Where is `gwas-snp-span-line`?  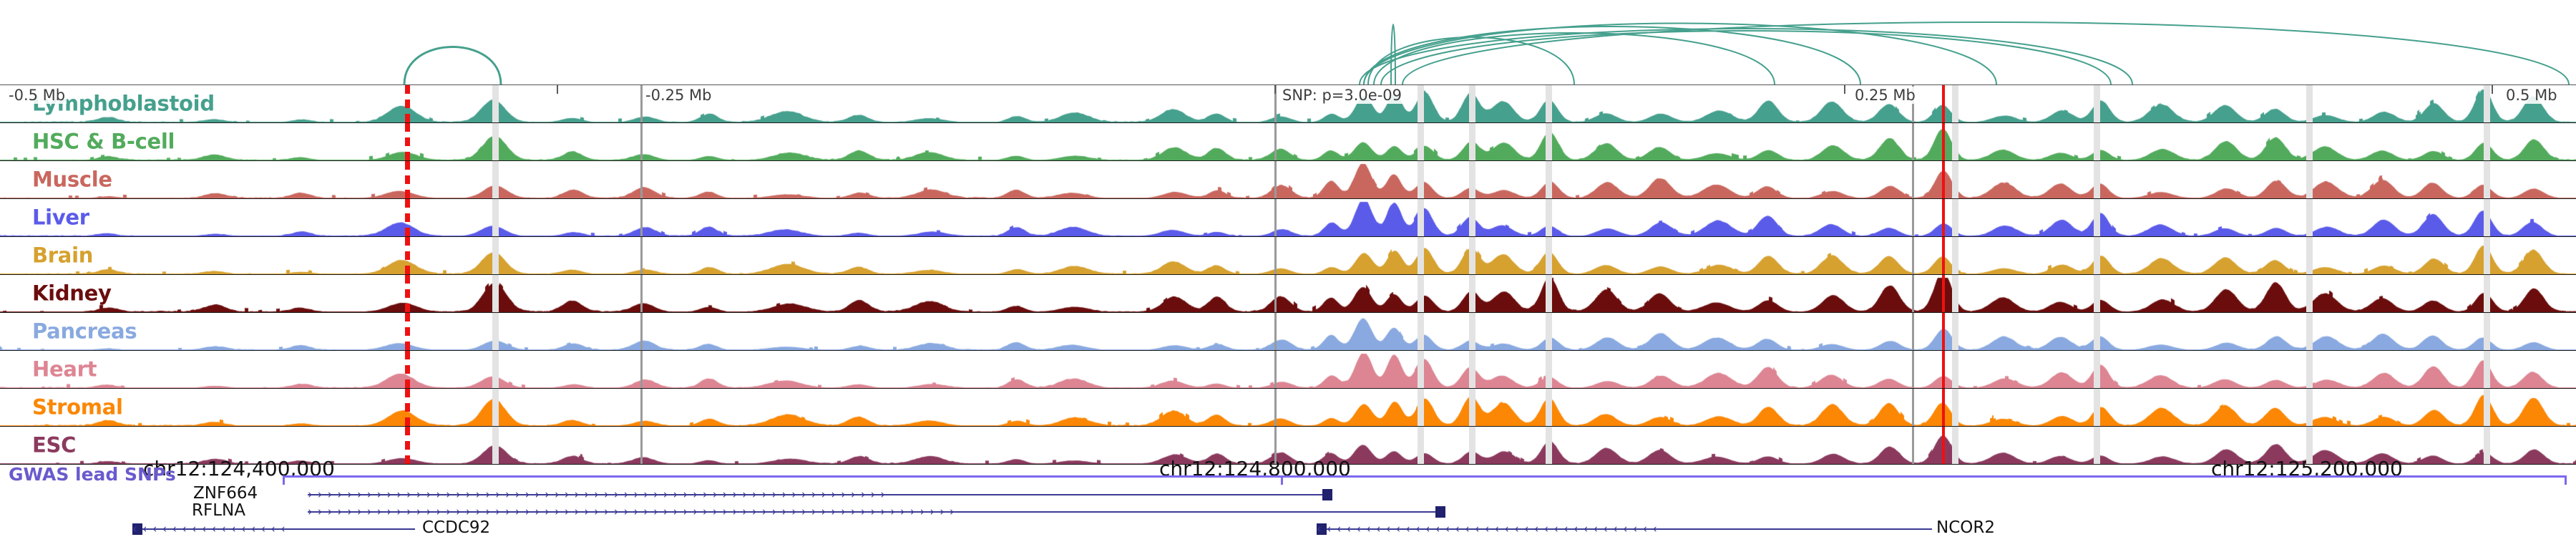 gwas-snp-span-line is located at coordinates (1424, 476).